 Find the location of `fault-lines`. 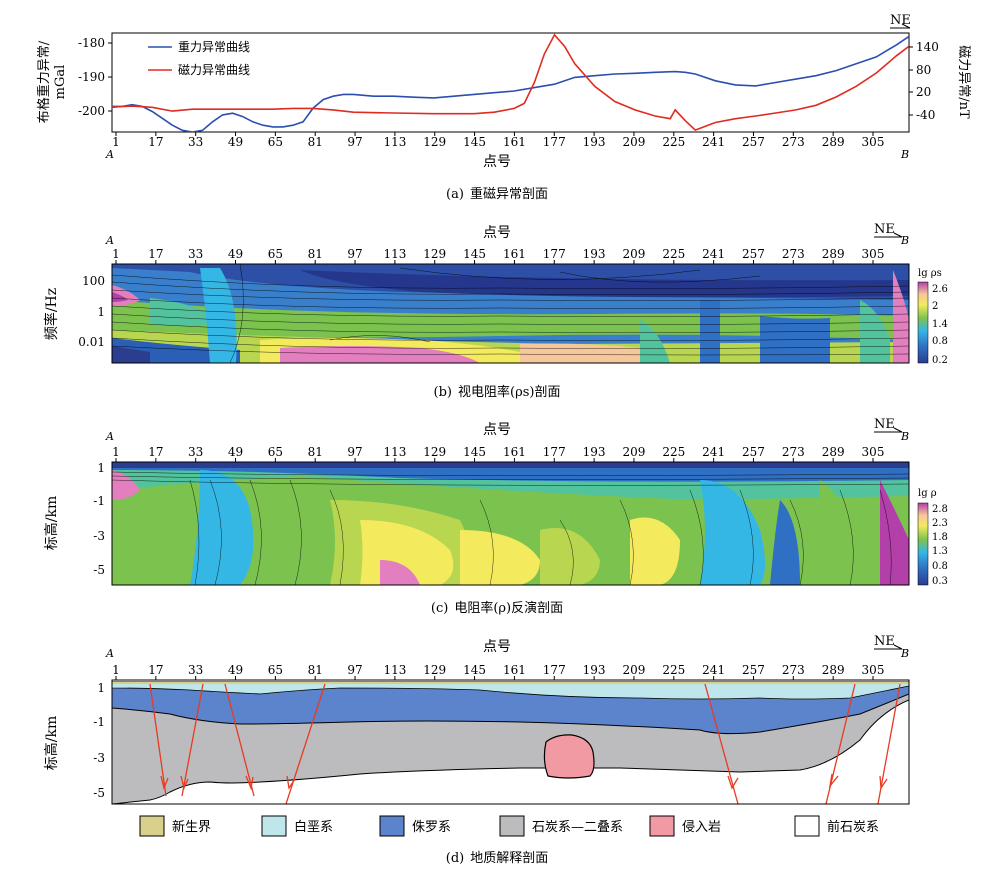

fault-lines is located at coordinates (525, 743).